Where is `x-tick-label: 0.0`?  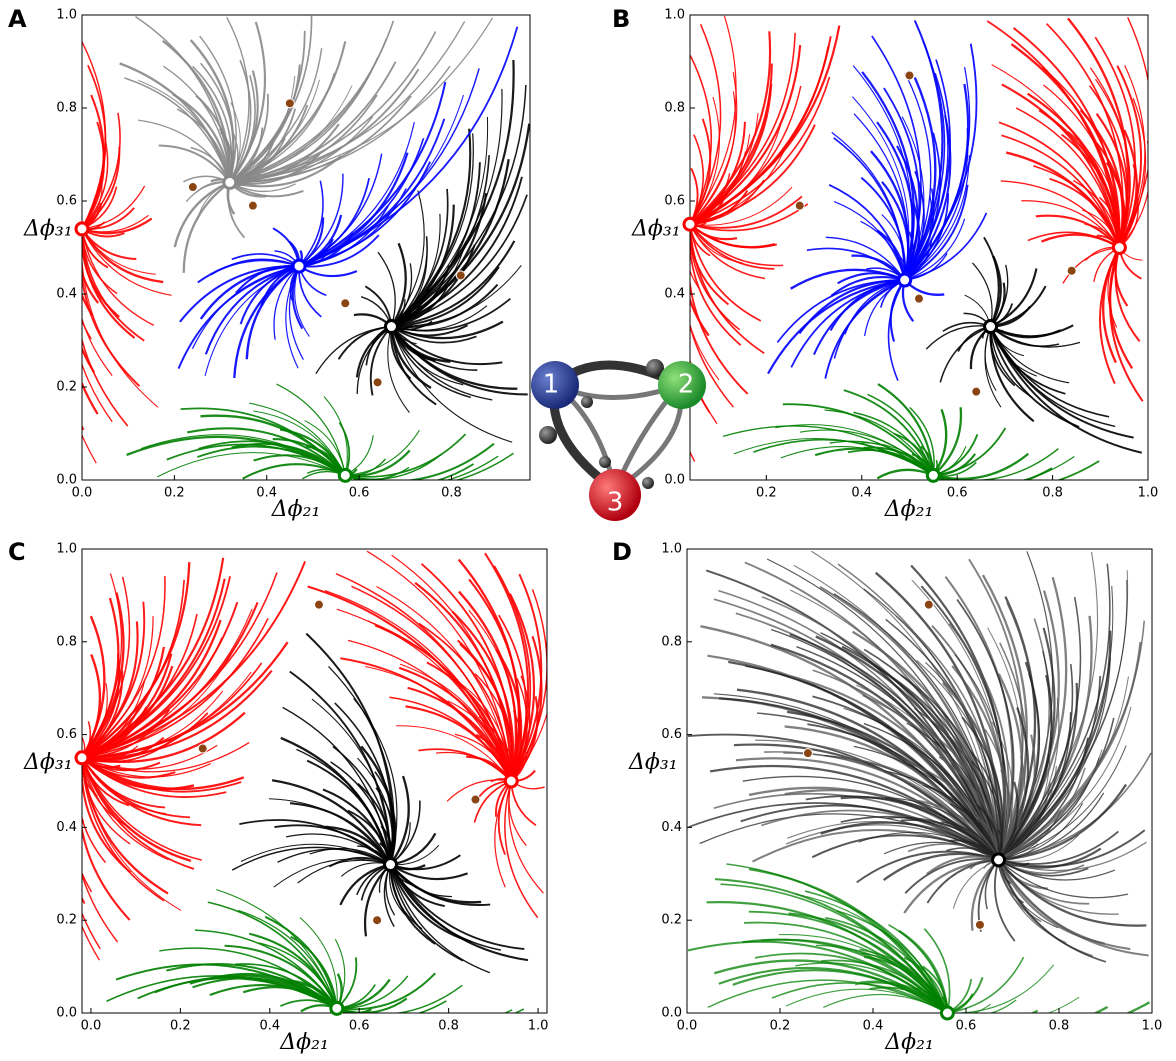 x-tick-label: 0.0 is located at coordinates (687, 1026).